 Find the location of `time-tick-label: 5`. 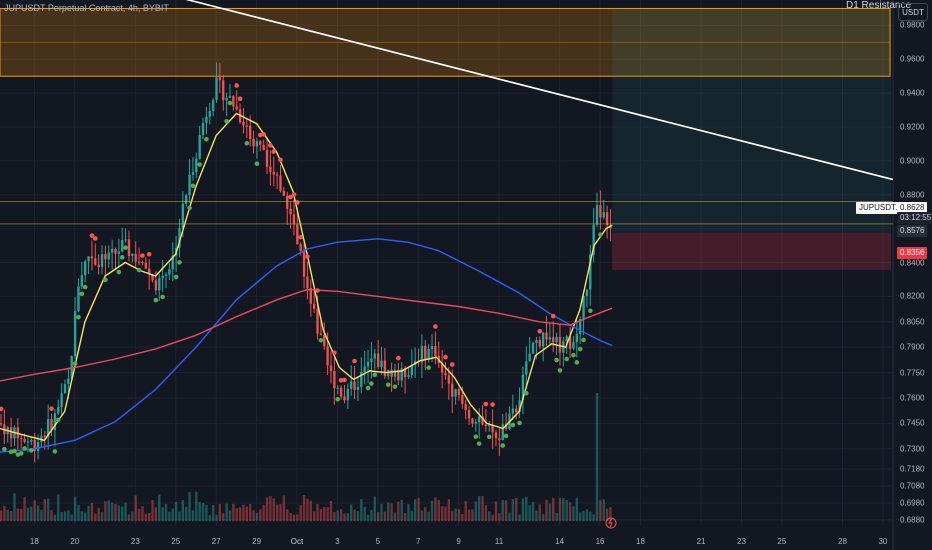

time-tick-label: 5 is located at coordinates (378, 541).